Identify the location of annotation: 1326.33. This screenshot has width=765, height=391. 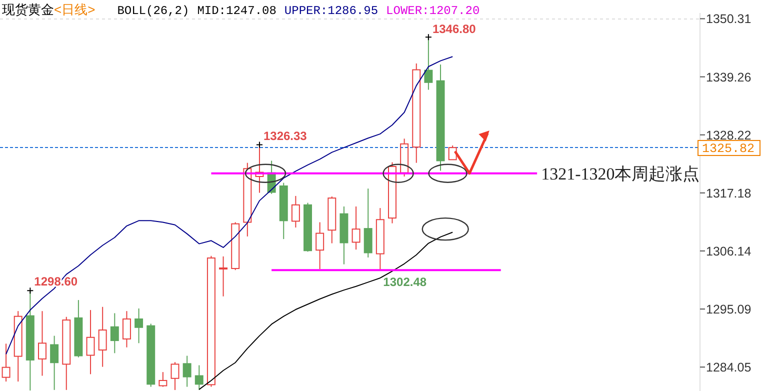
(285, 135).